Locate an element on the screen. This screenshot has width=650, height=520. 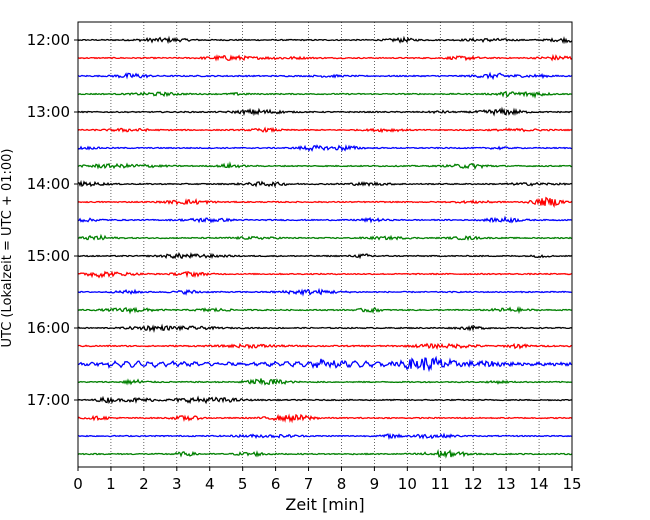
x-axis-label: Zeit [min] is located at coordinates (324, 504).